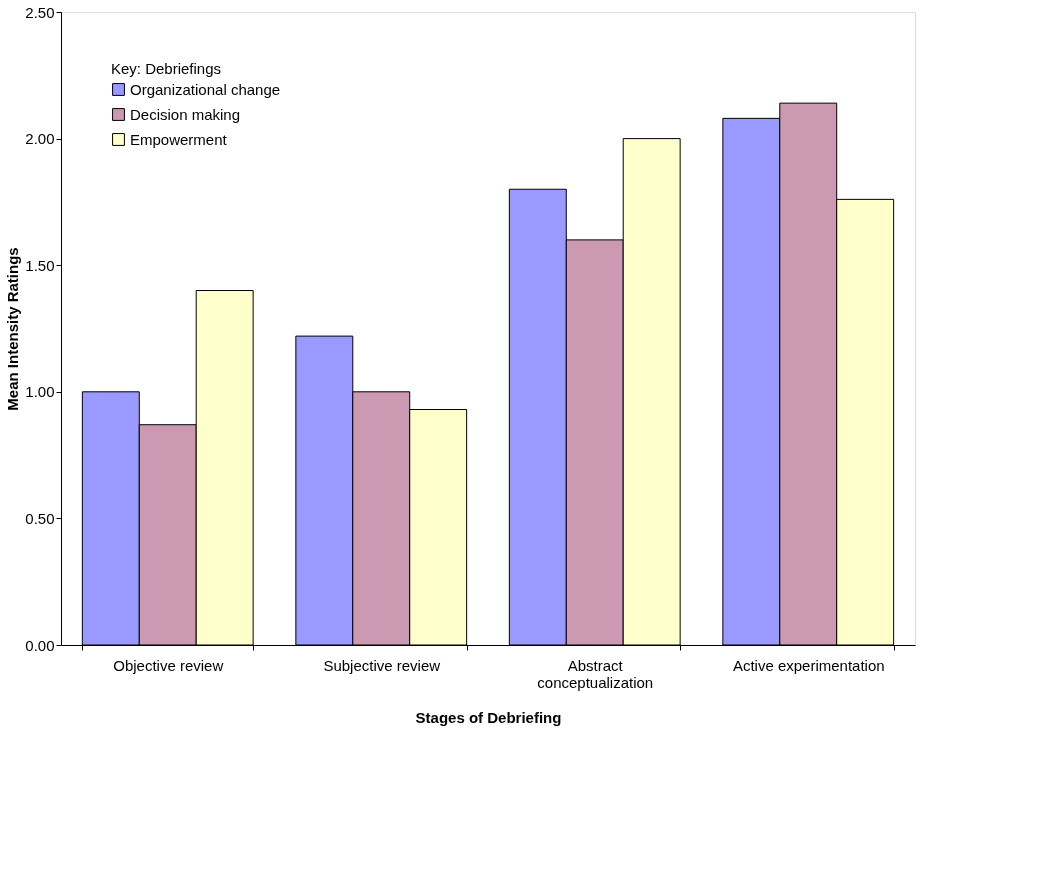  What do you see at coordinates (185, 114) in the screenshot?
I see `legend-label: Decision making` at bounding box center [185, 114].